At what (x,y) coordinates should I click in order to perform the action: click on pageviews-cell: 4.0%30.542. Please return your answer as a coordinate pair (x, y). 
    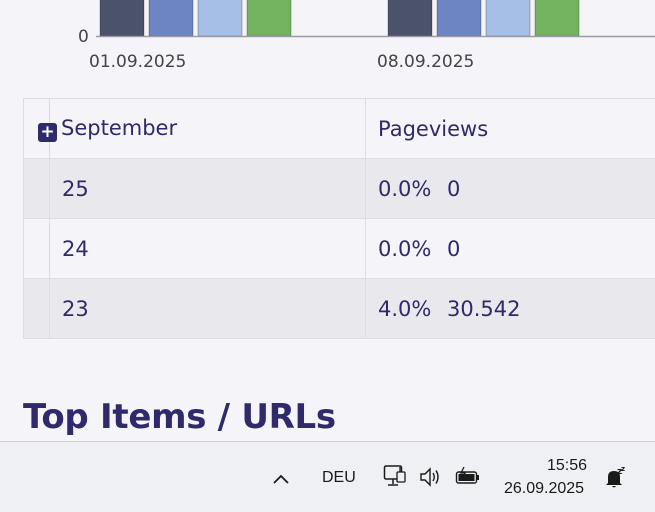
    Looking at the image, I should click on (510, 309).